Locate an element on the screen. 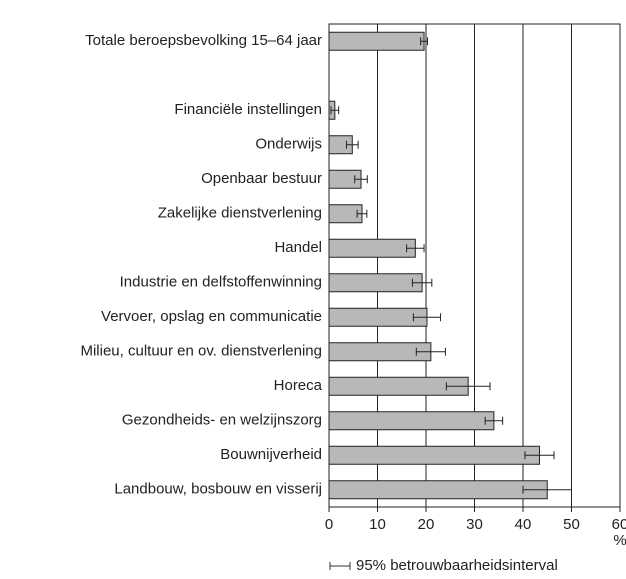 This screenshot has height=579, width=626. legend-label: 95% betrouwbaarheidsinterval is located at coordinates (457, 565).